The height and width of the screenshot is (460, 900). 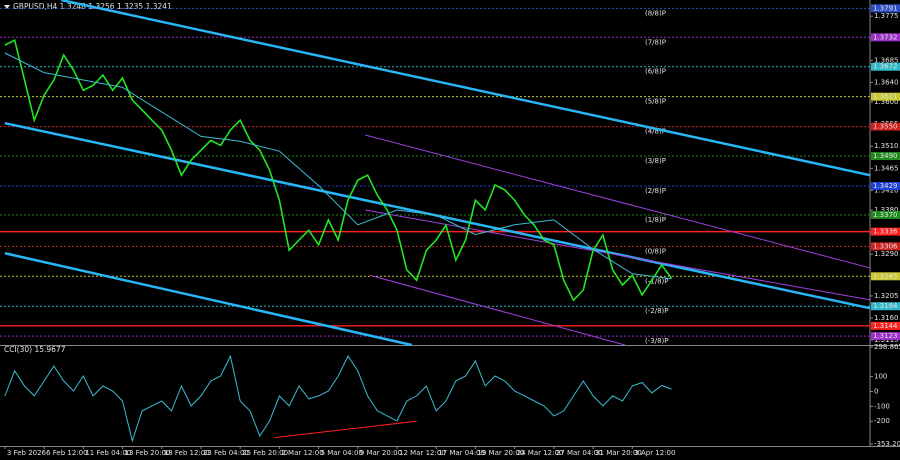 I want to click on y-tick-label: 298.8655, so click(x=887, y=347).